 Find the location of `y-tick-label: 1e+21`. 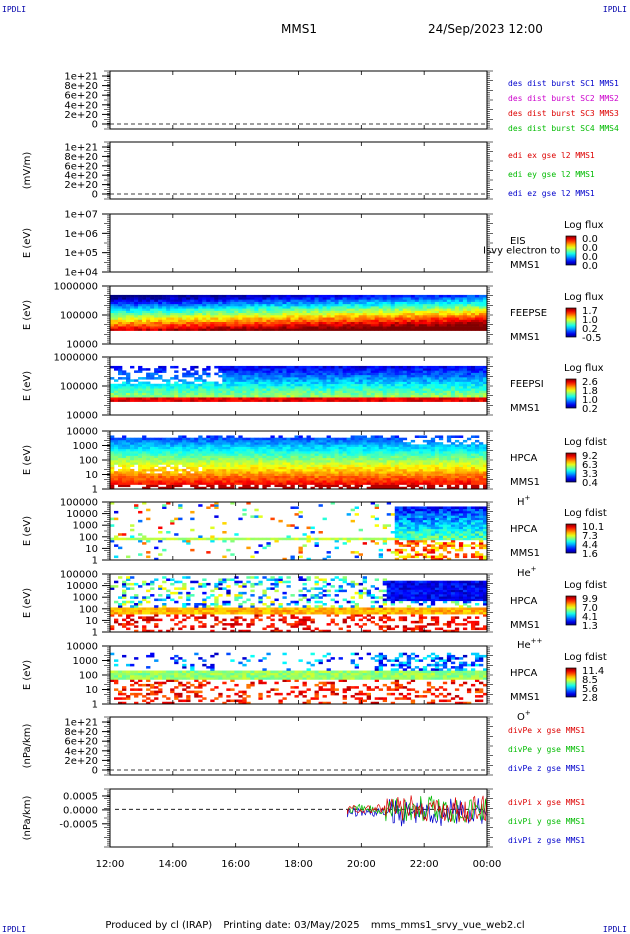

y-tick-label: 1e+21 is located at coordinates (81, 77).